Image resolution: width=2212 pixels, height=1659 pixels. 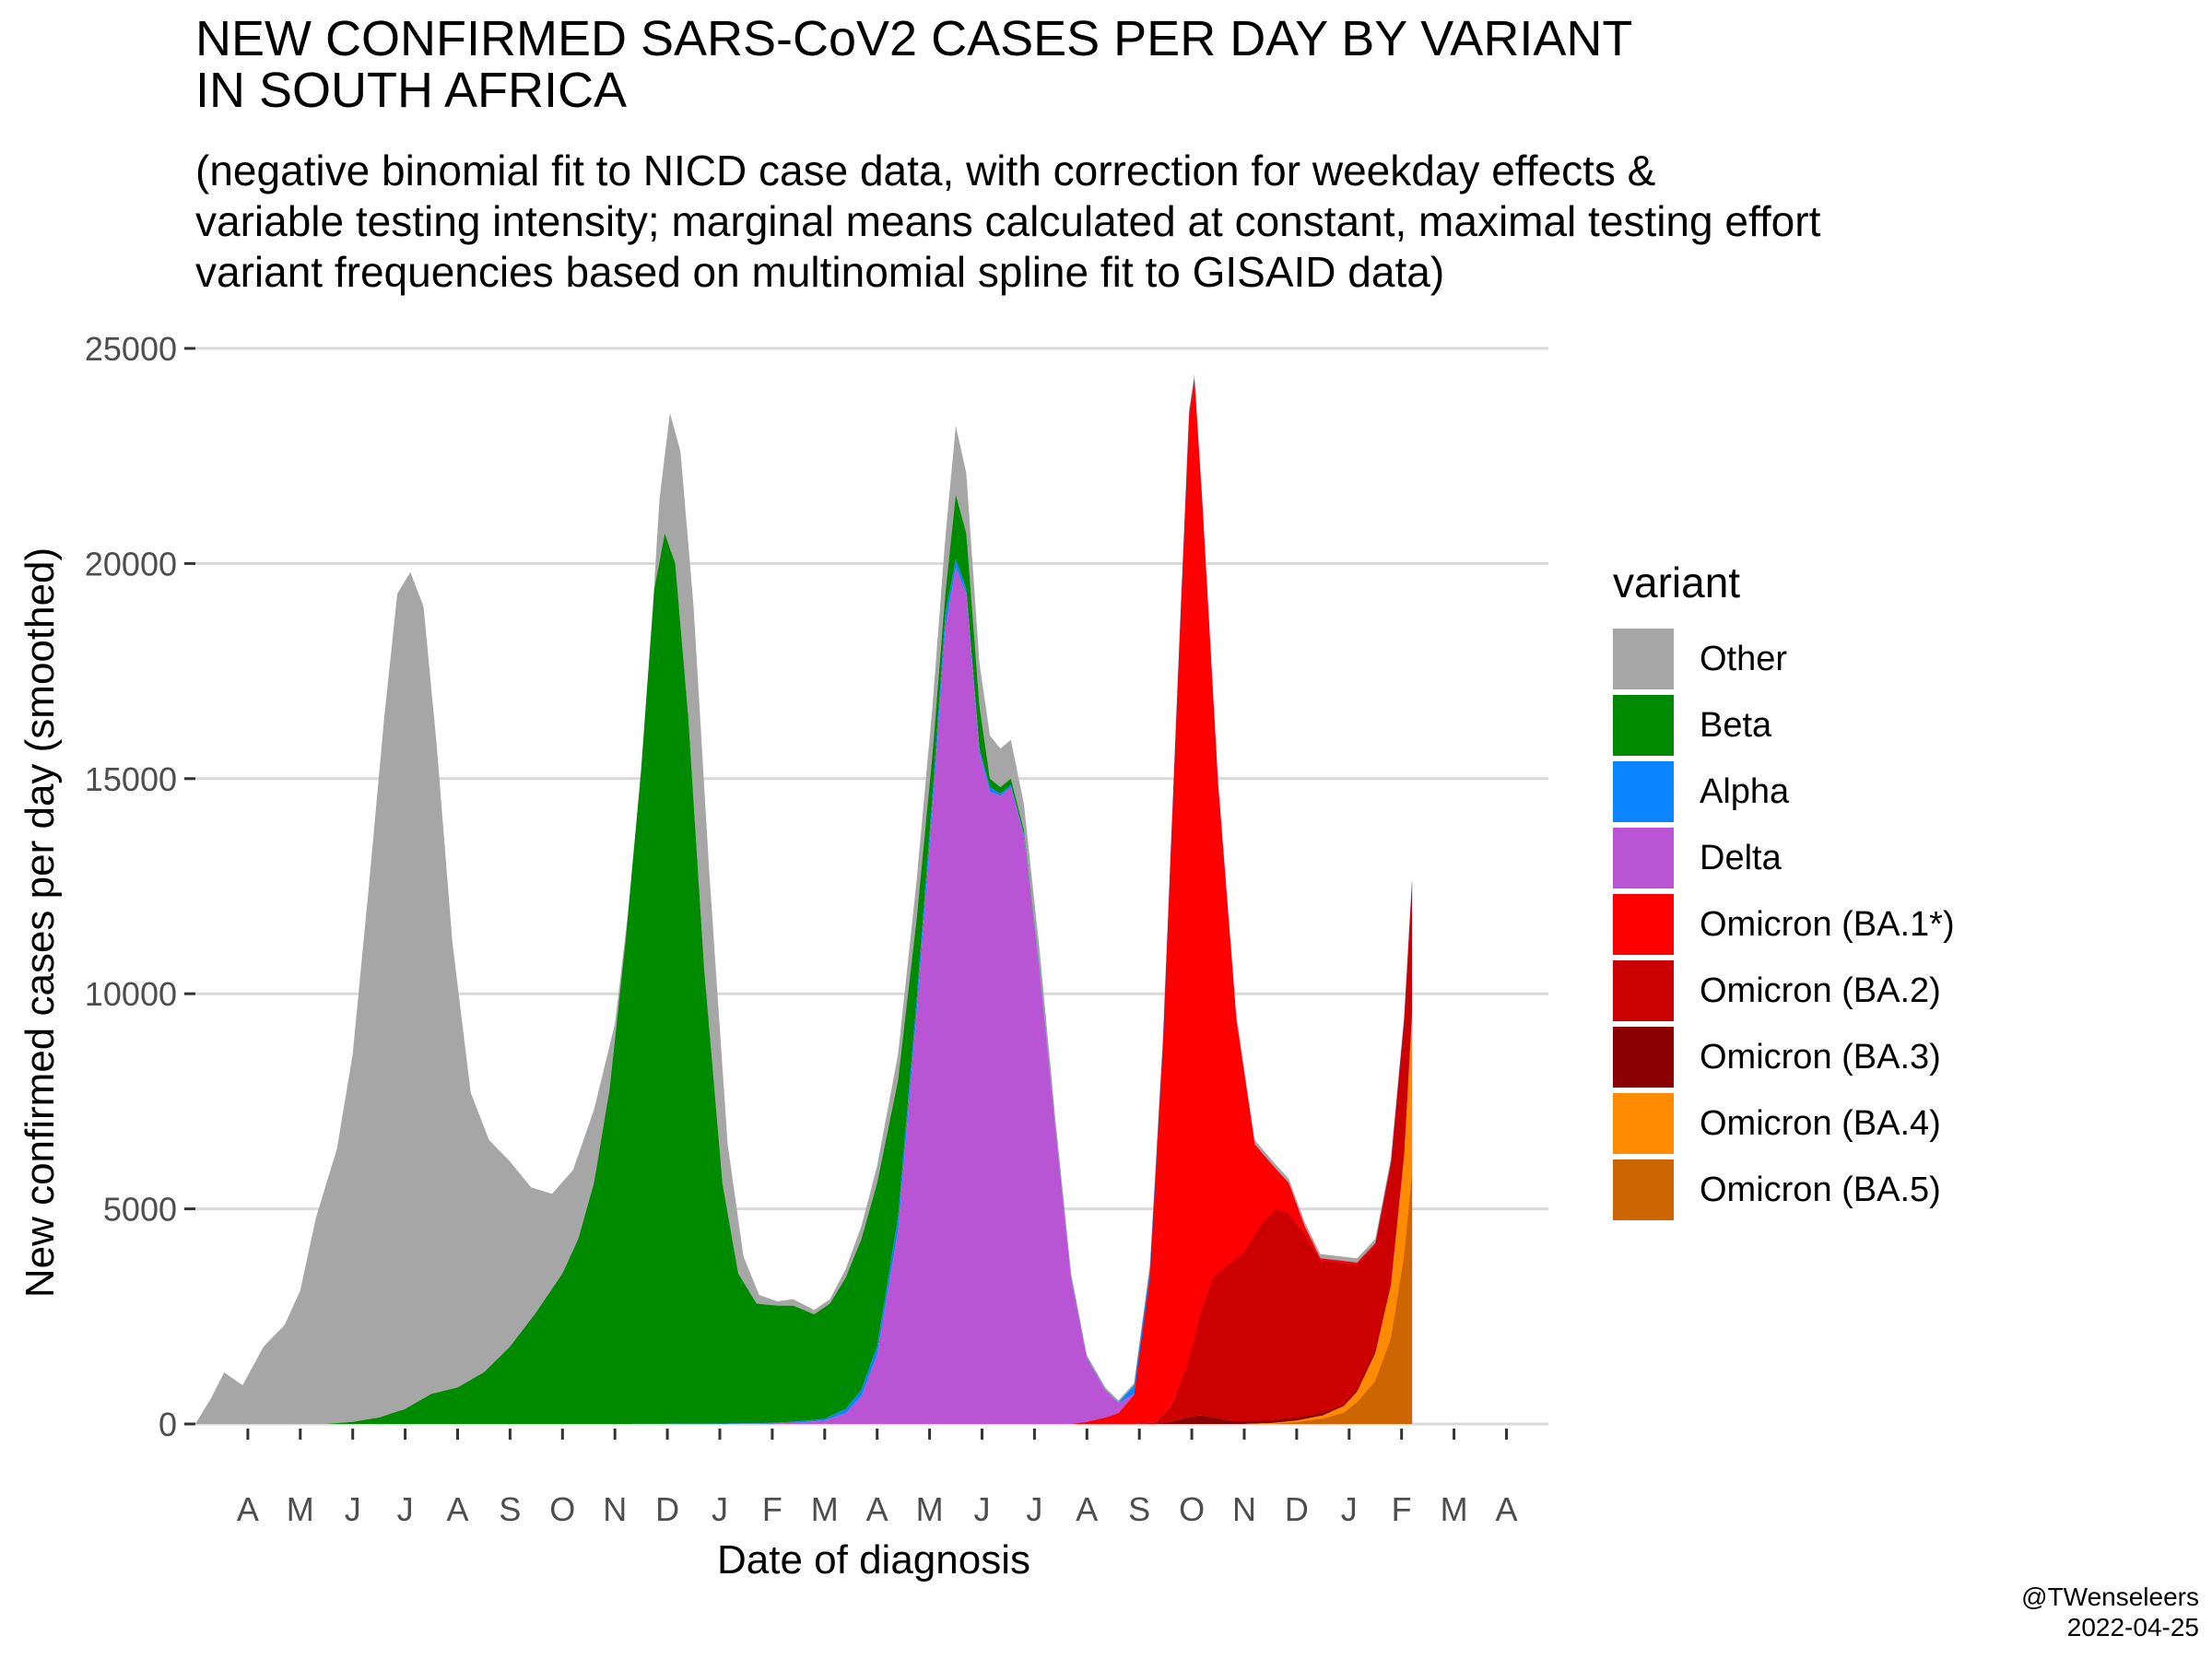 What do you see at coordinates (873, 1560) in the screenshot?
I see `x-axis-label: Date of diagnosis` at bounding box center [873, 1560].